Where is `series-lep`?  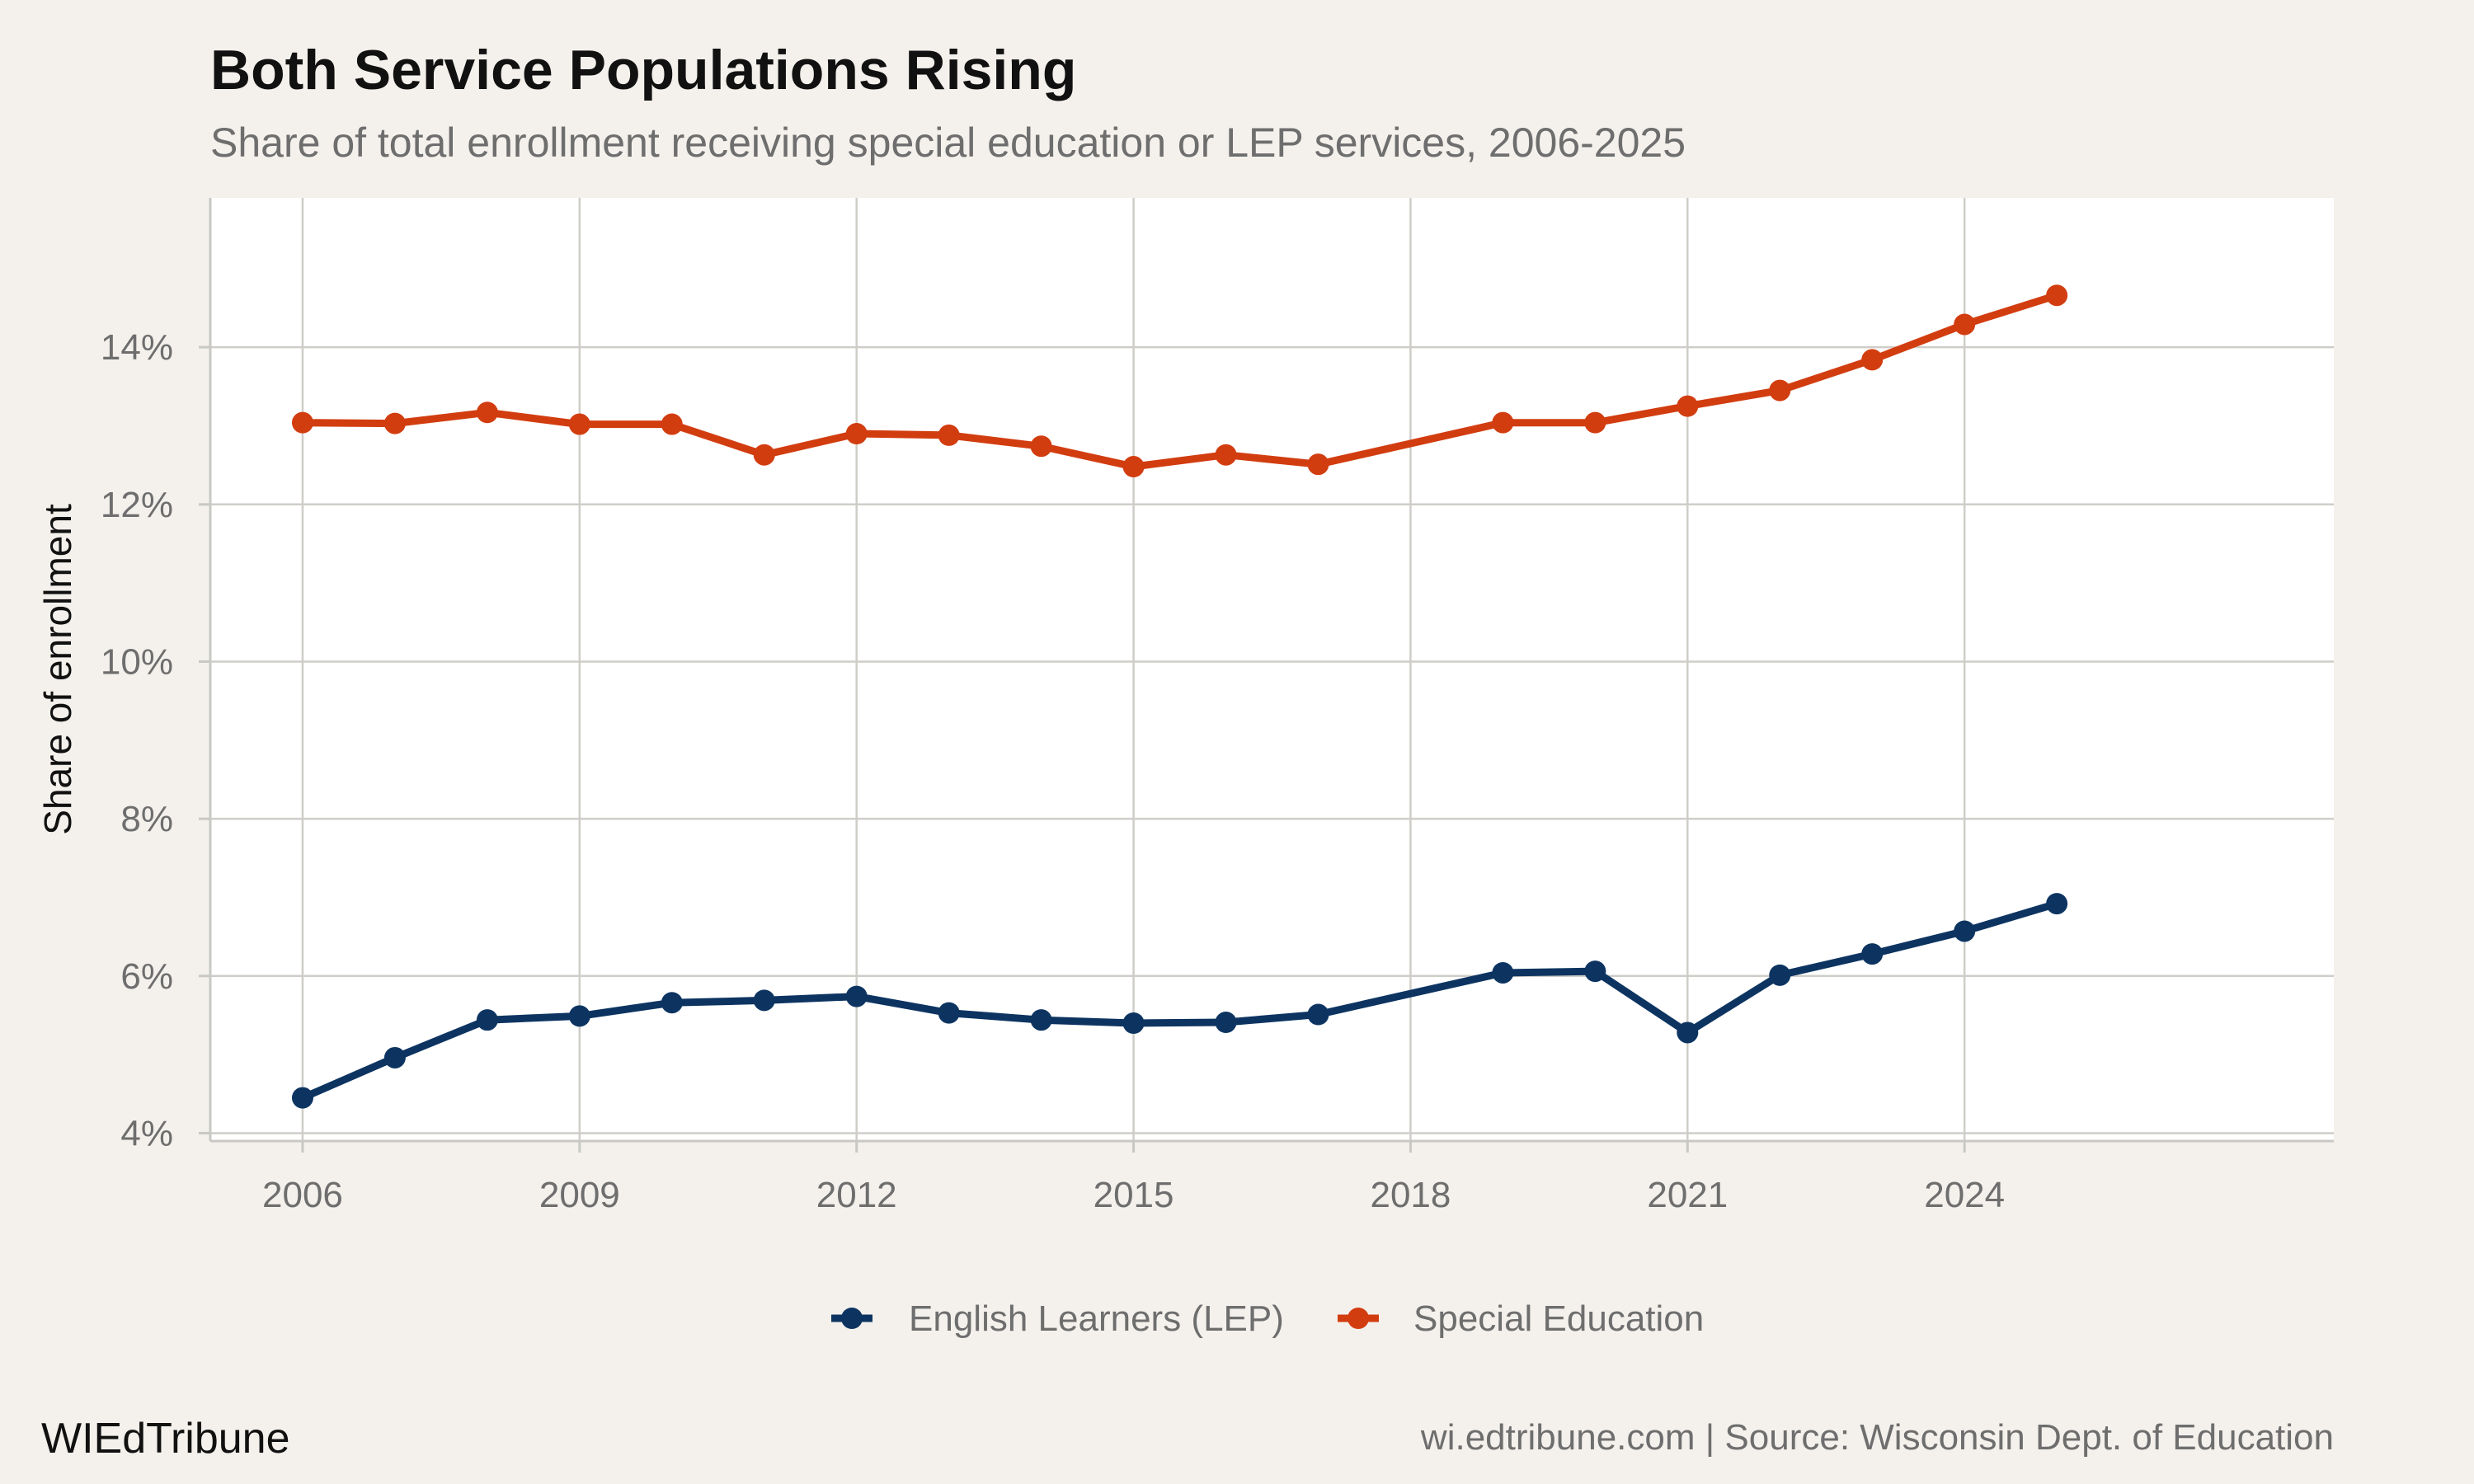
series-lep is located at coordinates (1179, 1001).